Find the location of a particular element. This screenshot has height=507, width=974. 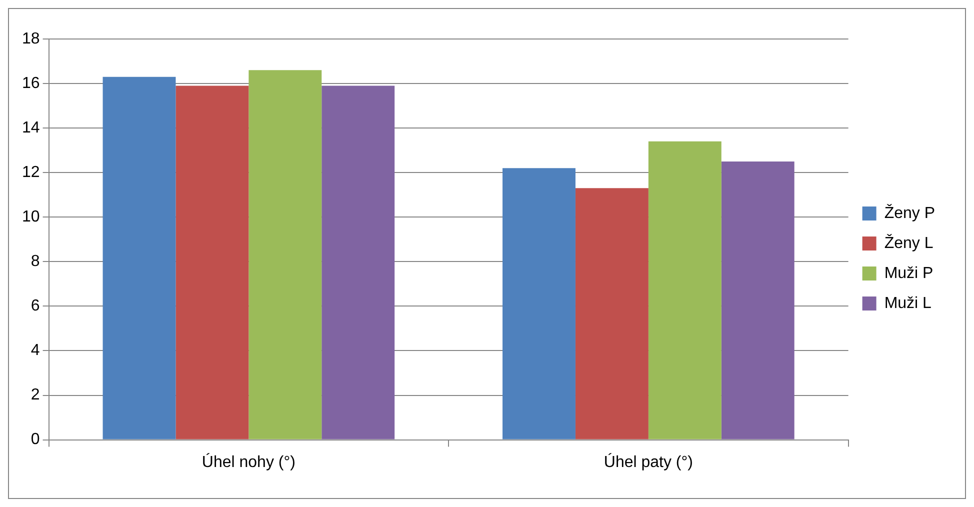

y-tick-label: 12 is located at coordinates (31, 173).